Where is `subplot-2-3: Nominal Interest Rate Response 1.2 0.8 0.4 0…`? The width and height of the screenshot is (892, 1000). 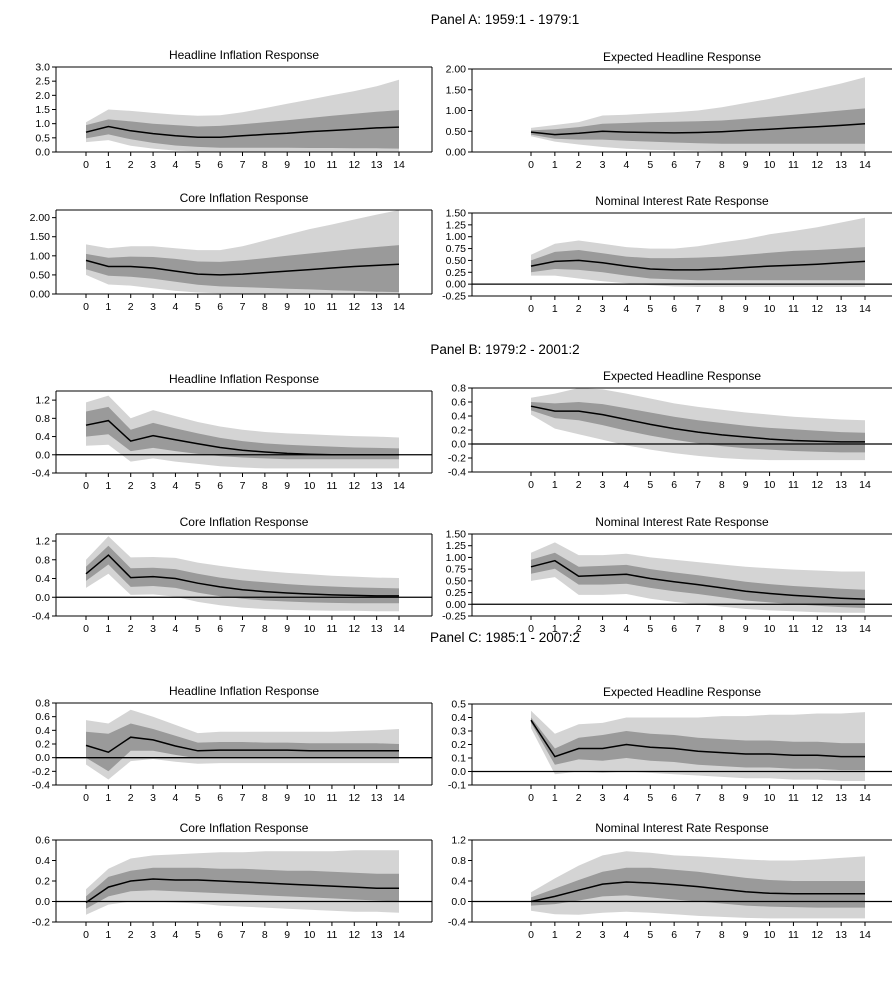 subplot-2-3: Nominal Interest Rate Response 1.2 0.8 0.4 0… is located at coordinates (670, 881).